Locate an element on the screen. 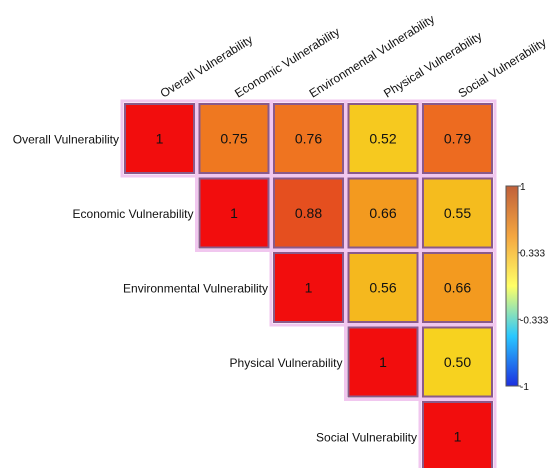 The width and height of the screenshot is (550, 468). colorbar-tick-label: -1 is located at coordinates (524, 387).